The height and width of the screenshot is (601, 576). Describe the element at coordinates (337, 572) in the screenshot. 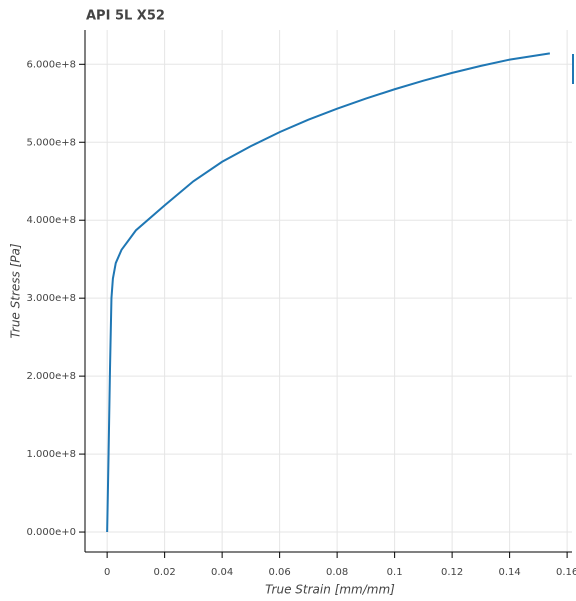

I see `x-tick-label: 0.08` at that location.